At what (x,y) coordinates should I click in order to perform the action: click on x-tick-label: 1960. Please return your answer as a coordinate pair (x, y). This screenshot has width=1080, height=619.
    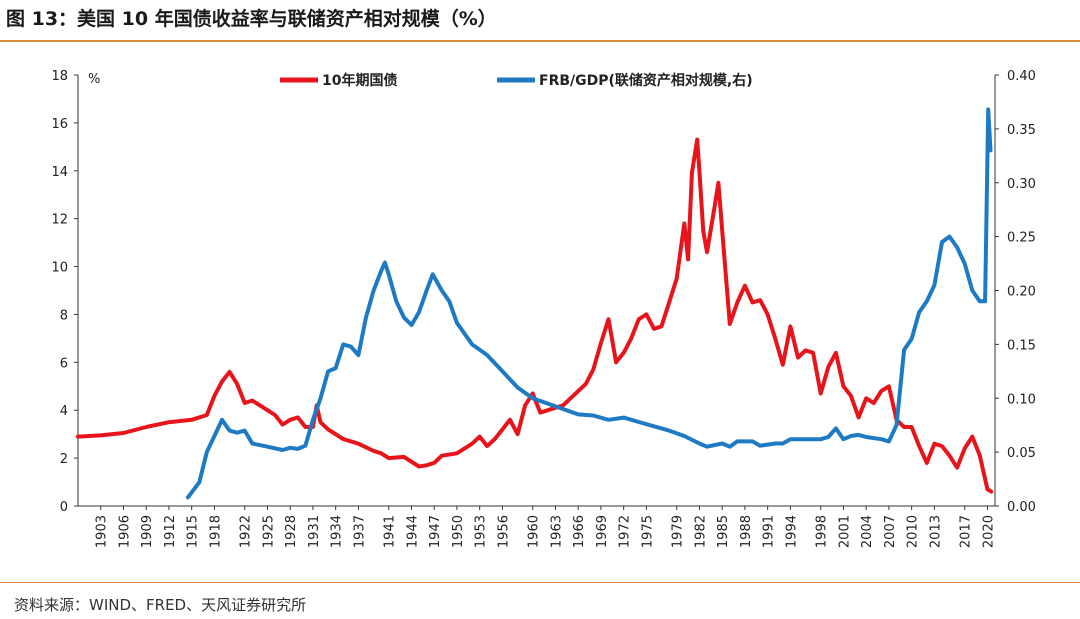
    Looking at the image, I should click on (534, 531).